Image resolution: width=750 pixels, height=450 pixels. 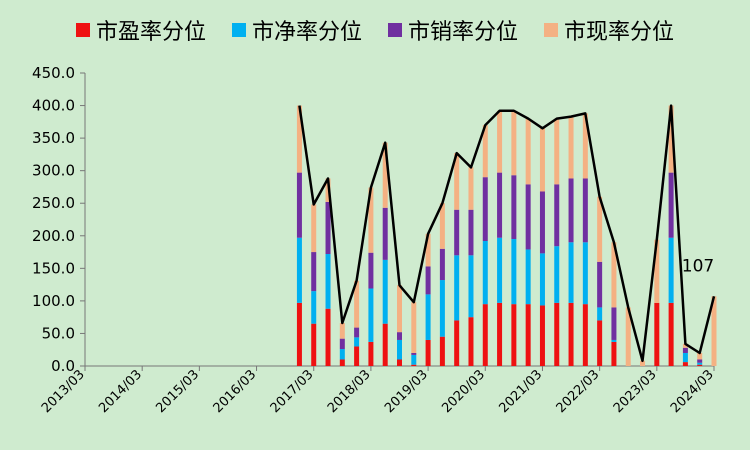 I want to click on legend-item-pe: 市盈率分位, so click(x=140, y=30).